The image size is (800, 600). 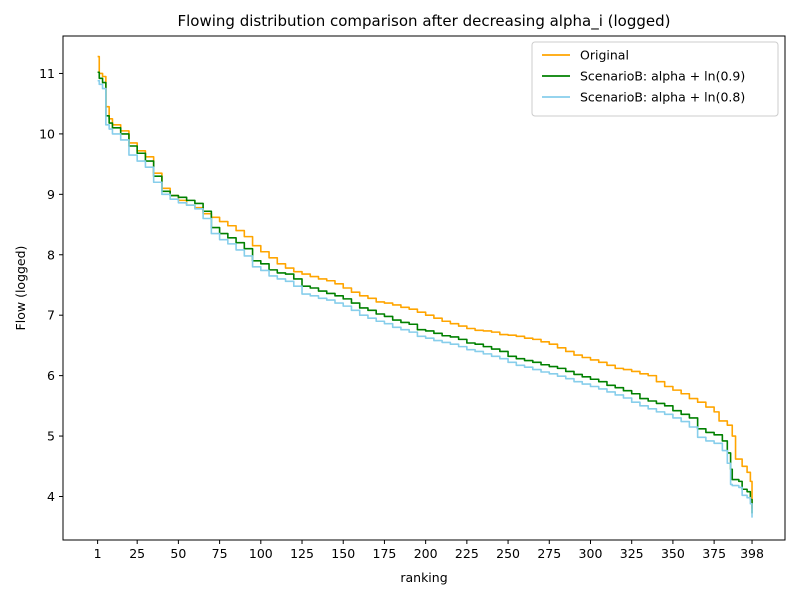 I want to click on y-tick-label: 5, so click(x=51, y=436).